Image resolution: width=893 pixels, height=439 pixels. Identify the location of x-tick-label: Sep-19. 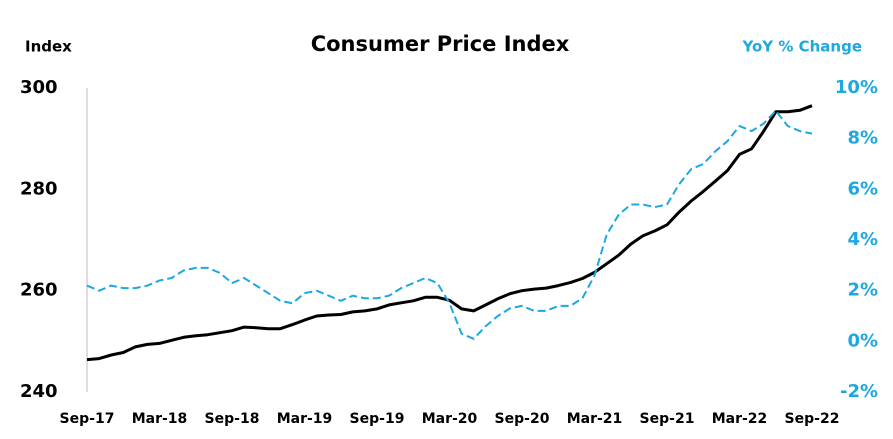
(377, 419).